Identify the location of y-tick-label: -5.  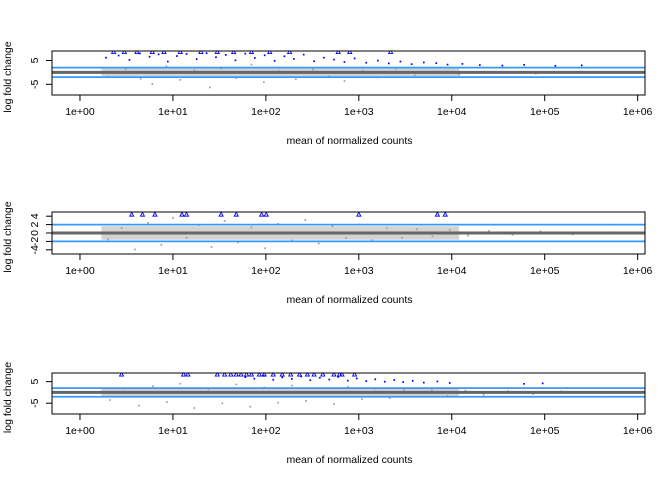
(35, 402).